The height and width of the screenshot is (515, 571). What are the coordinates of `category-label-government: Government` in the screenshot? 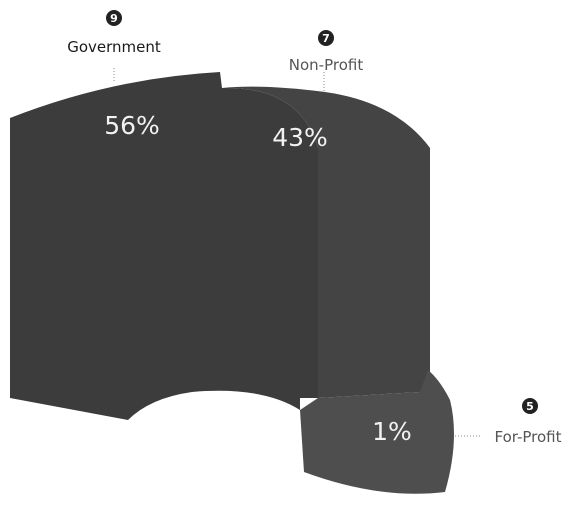 It's located at (114, 47).